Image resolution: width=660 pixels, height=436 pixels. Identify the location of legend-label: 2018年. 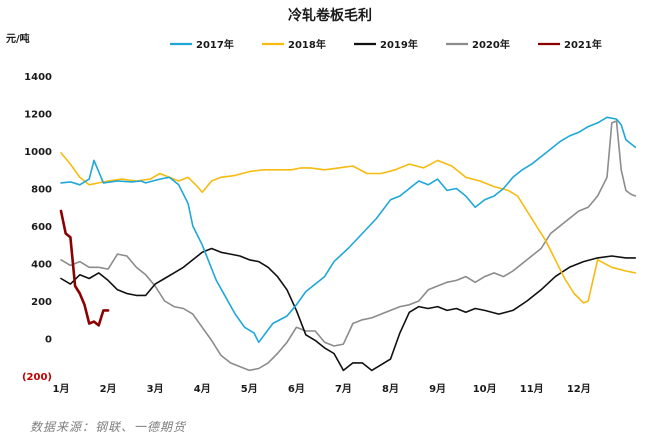
(307, 44).